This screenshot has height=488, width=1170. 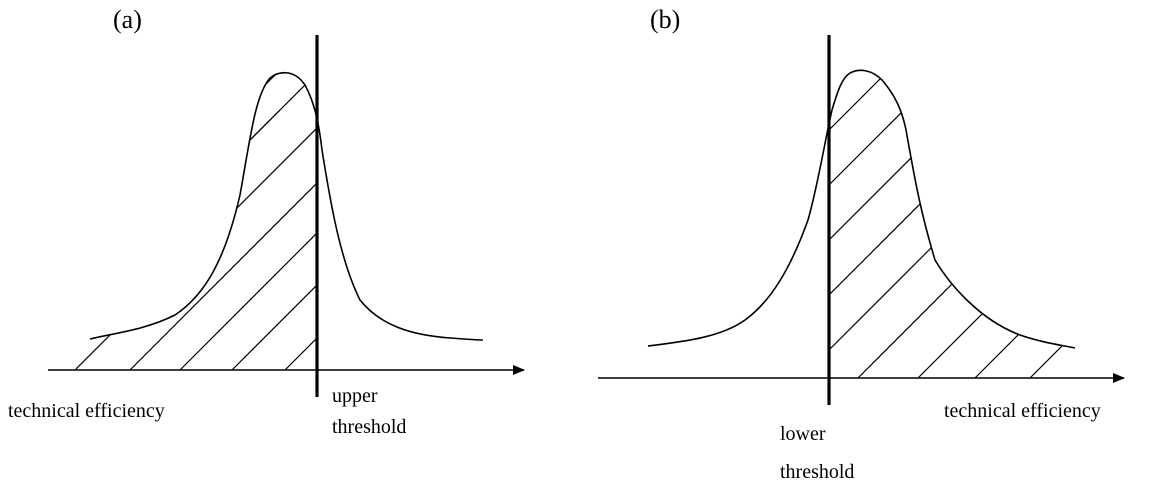 What do you see at coordinates (952, 224) in the screenshot?
I see `panel-b-hatching` at bounding box center [952, 224].